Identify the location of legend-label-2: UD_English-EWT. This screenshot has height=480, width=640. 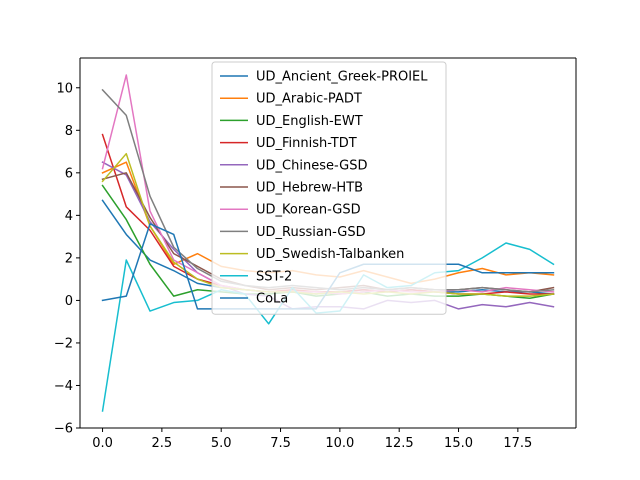
(309, 121).